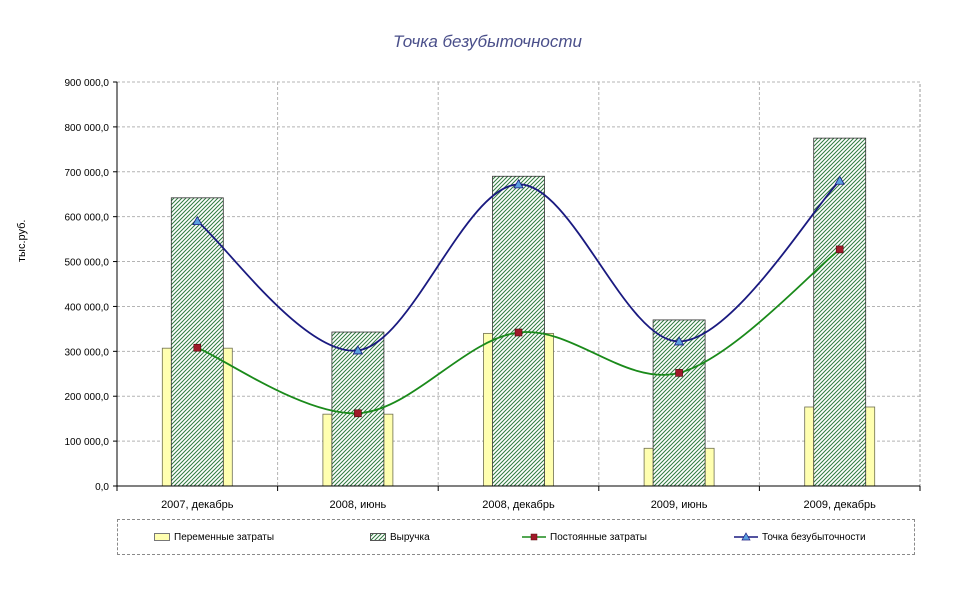 The height and width of the screenshot is (599, 975). What do you see at coordinates (87, 128) in the screenshot?
I see `y-tick-label: 800 000,0` at bounding box center [87, 128].